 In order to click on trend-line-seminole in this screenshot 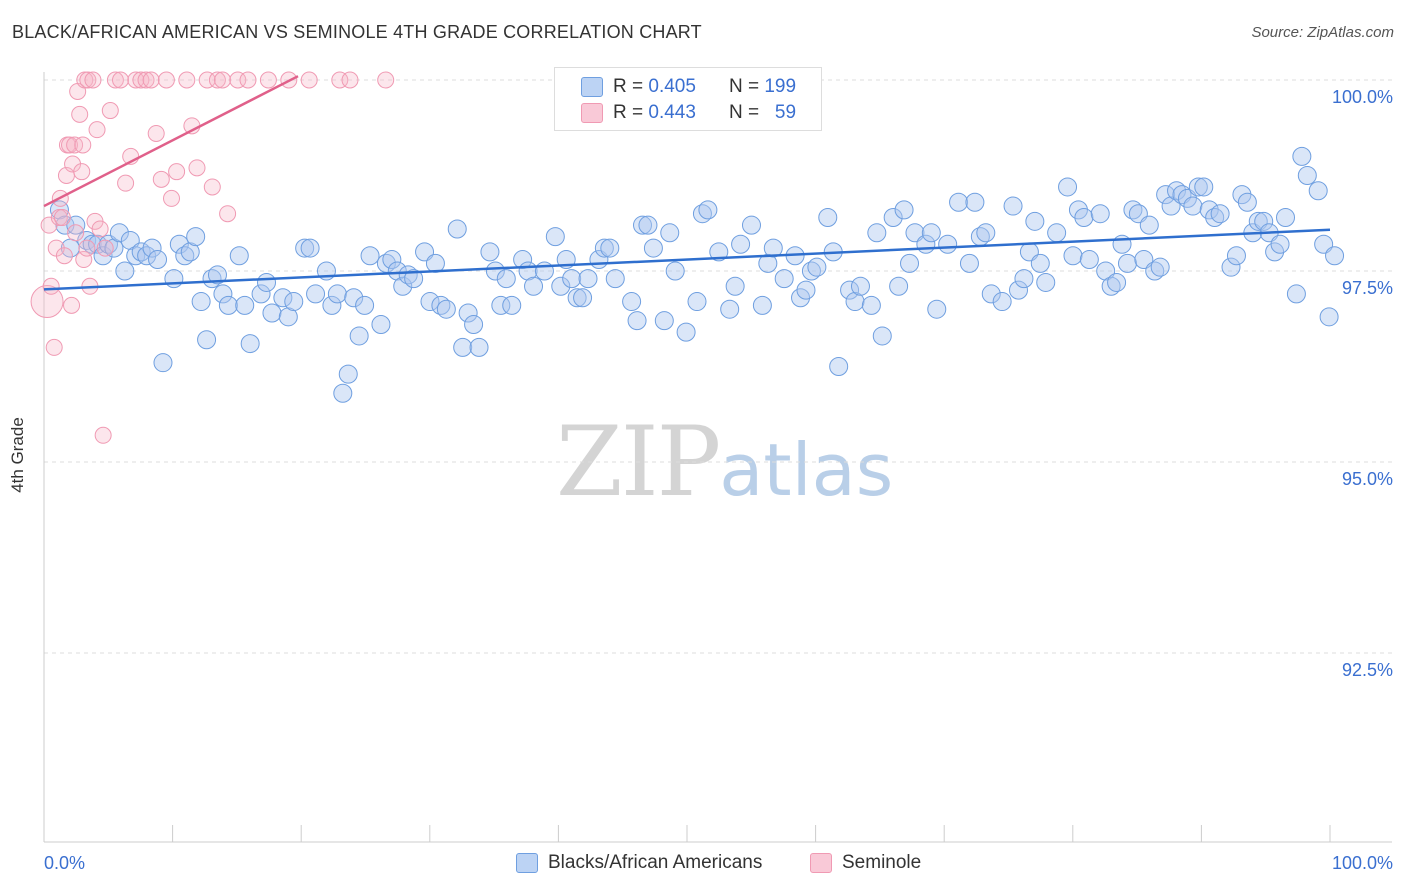, I will do `click(171, 141)`.